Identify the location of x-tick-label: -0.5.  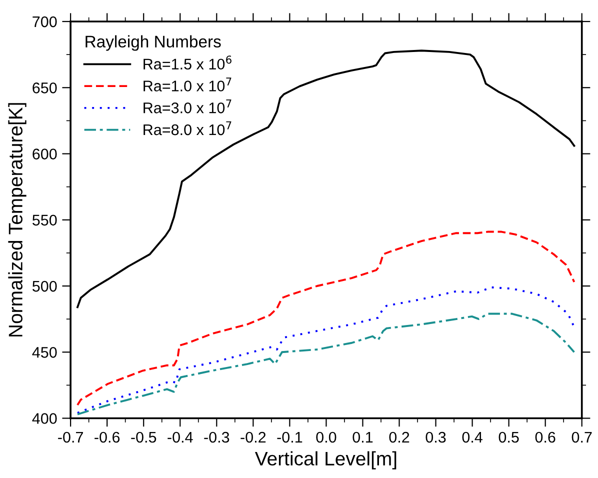
(143, 437).